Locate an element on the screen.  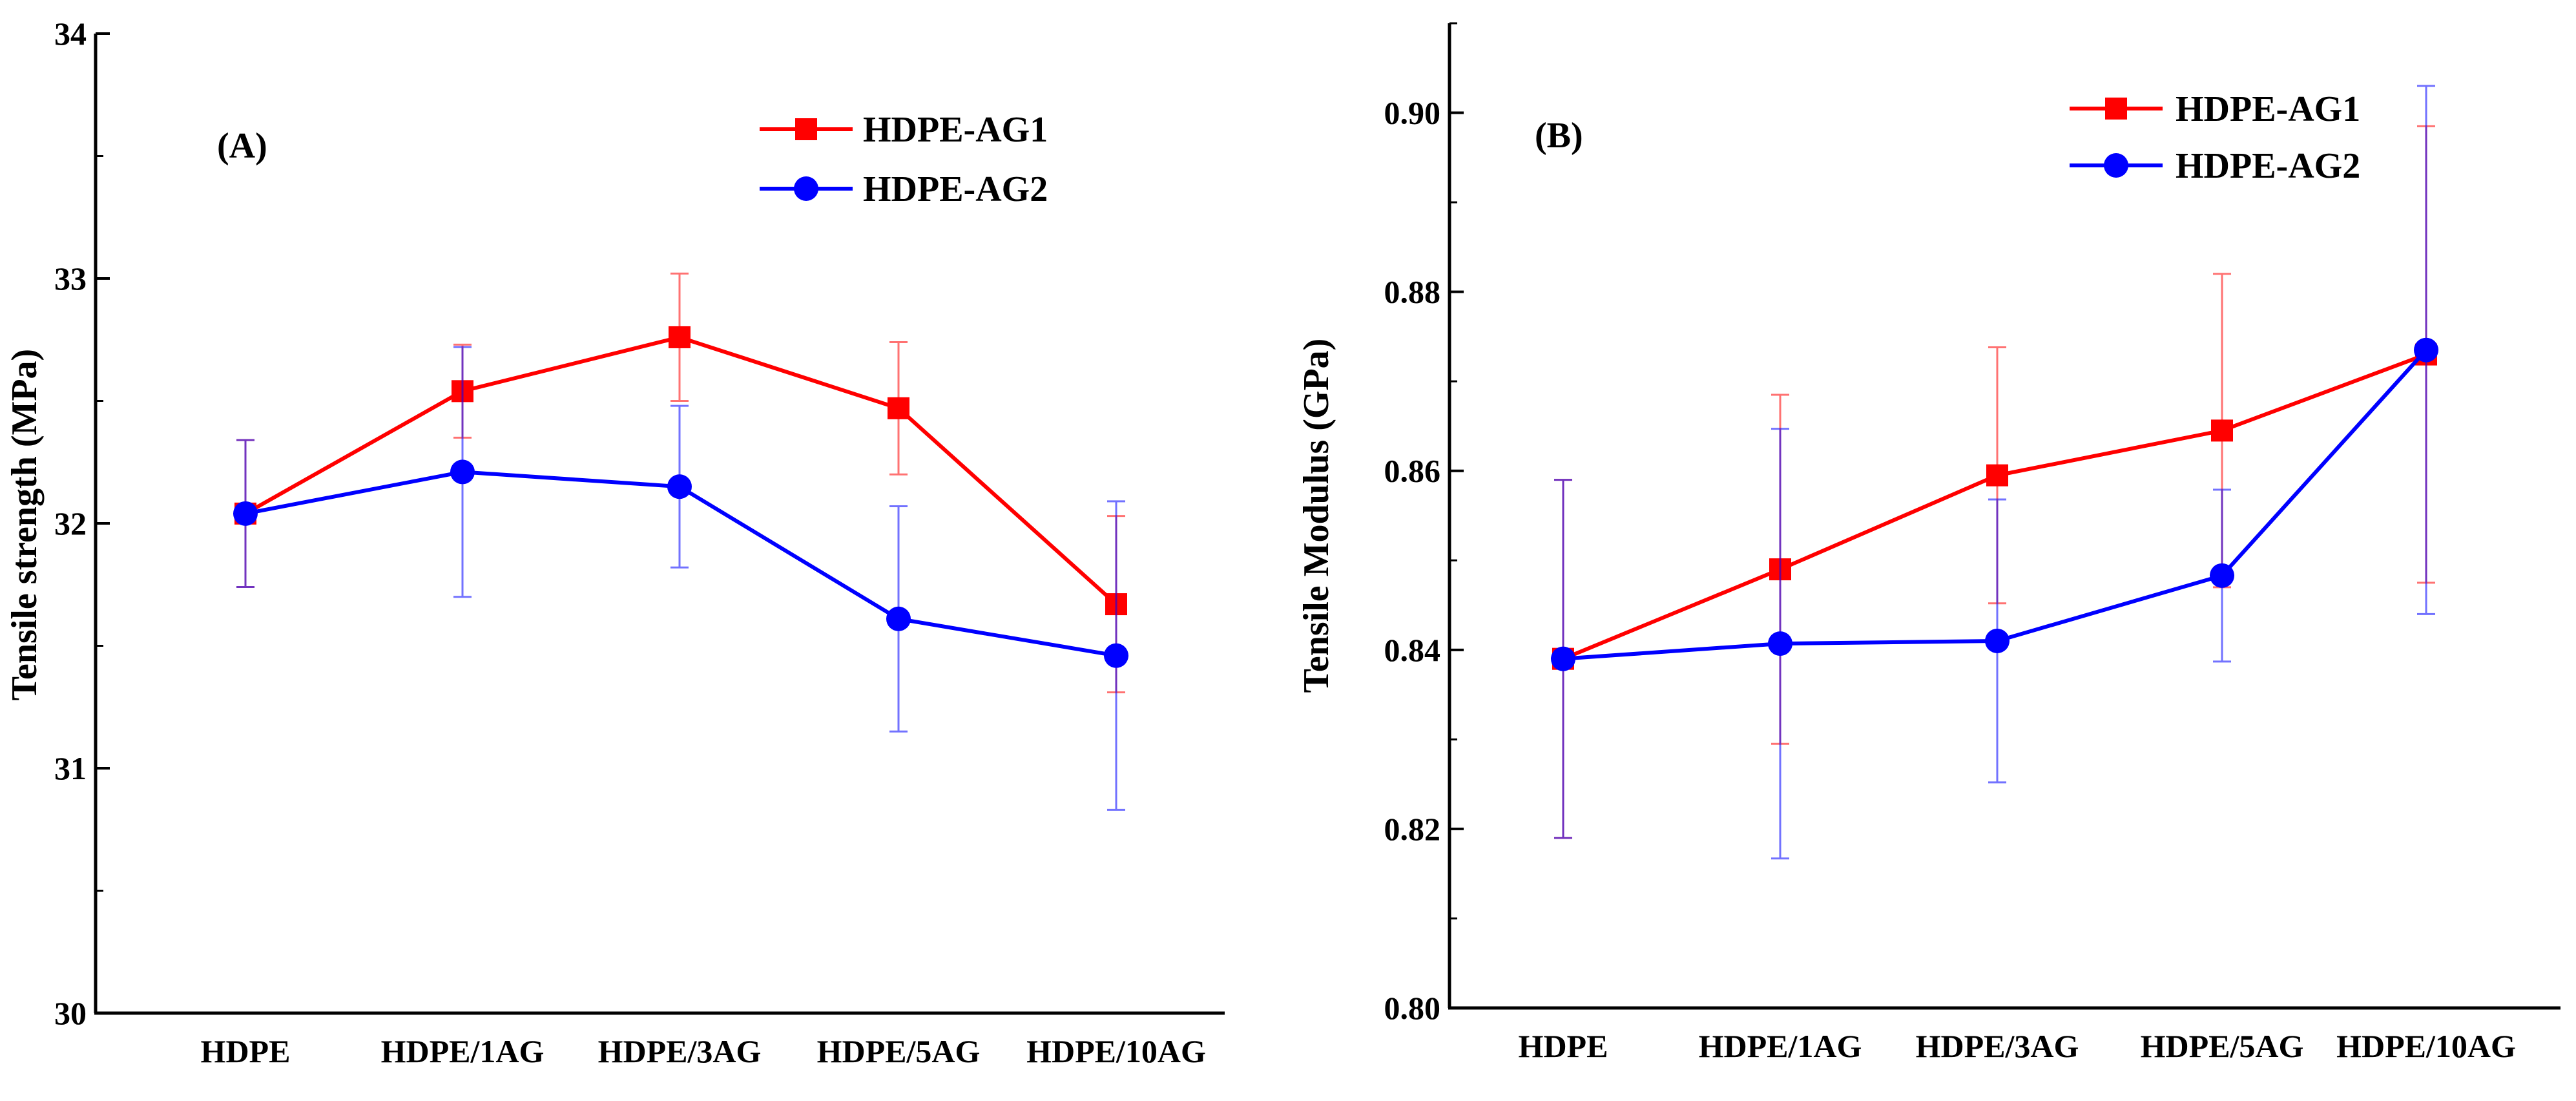
y-tick-label: 32 is located at coordinates (70, 523).